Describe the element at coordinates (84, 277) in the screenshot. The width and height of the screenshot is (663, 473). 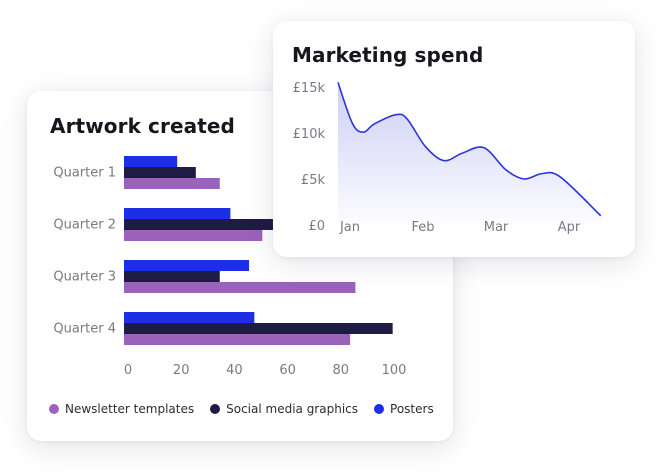
I see `category-label: Quarter 3` at that location.